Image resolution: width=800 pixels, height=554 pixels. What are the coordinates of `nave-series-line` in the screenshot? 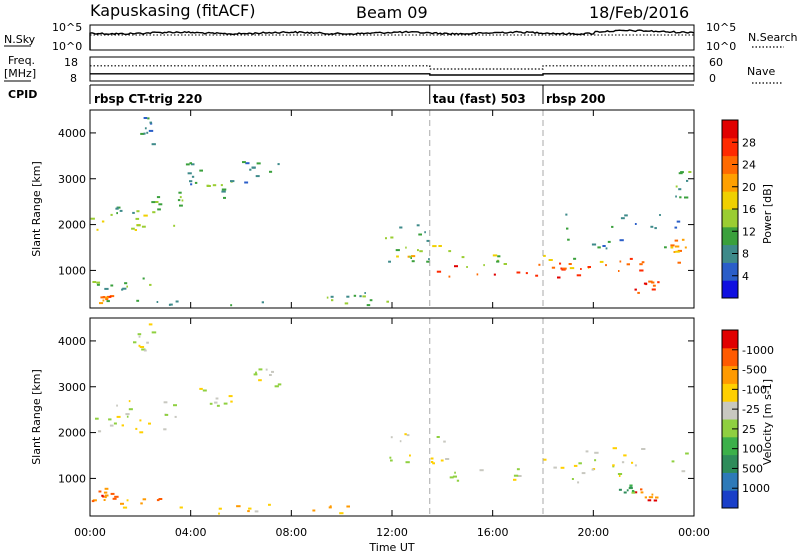 It's located at (392, 67).